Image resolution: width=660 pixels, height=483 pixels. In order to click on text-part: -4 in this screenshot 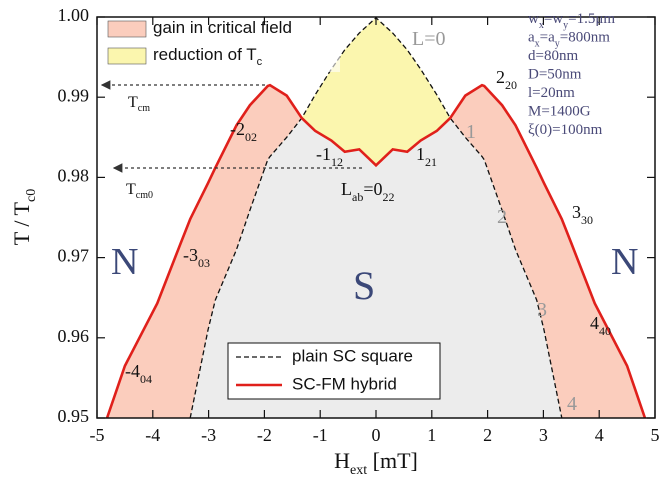, I will do `click(132, 371)`.